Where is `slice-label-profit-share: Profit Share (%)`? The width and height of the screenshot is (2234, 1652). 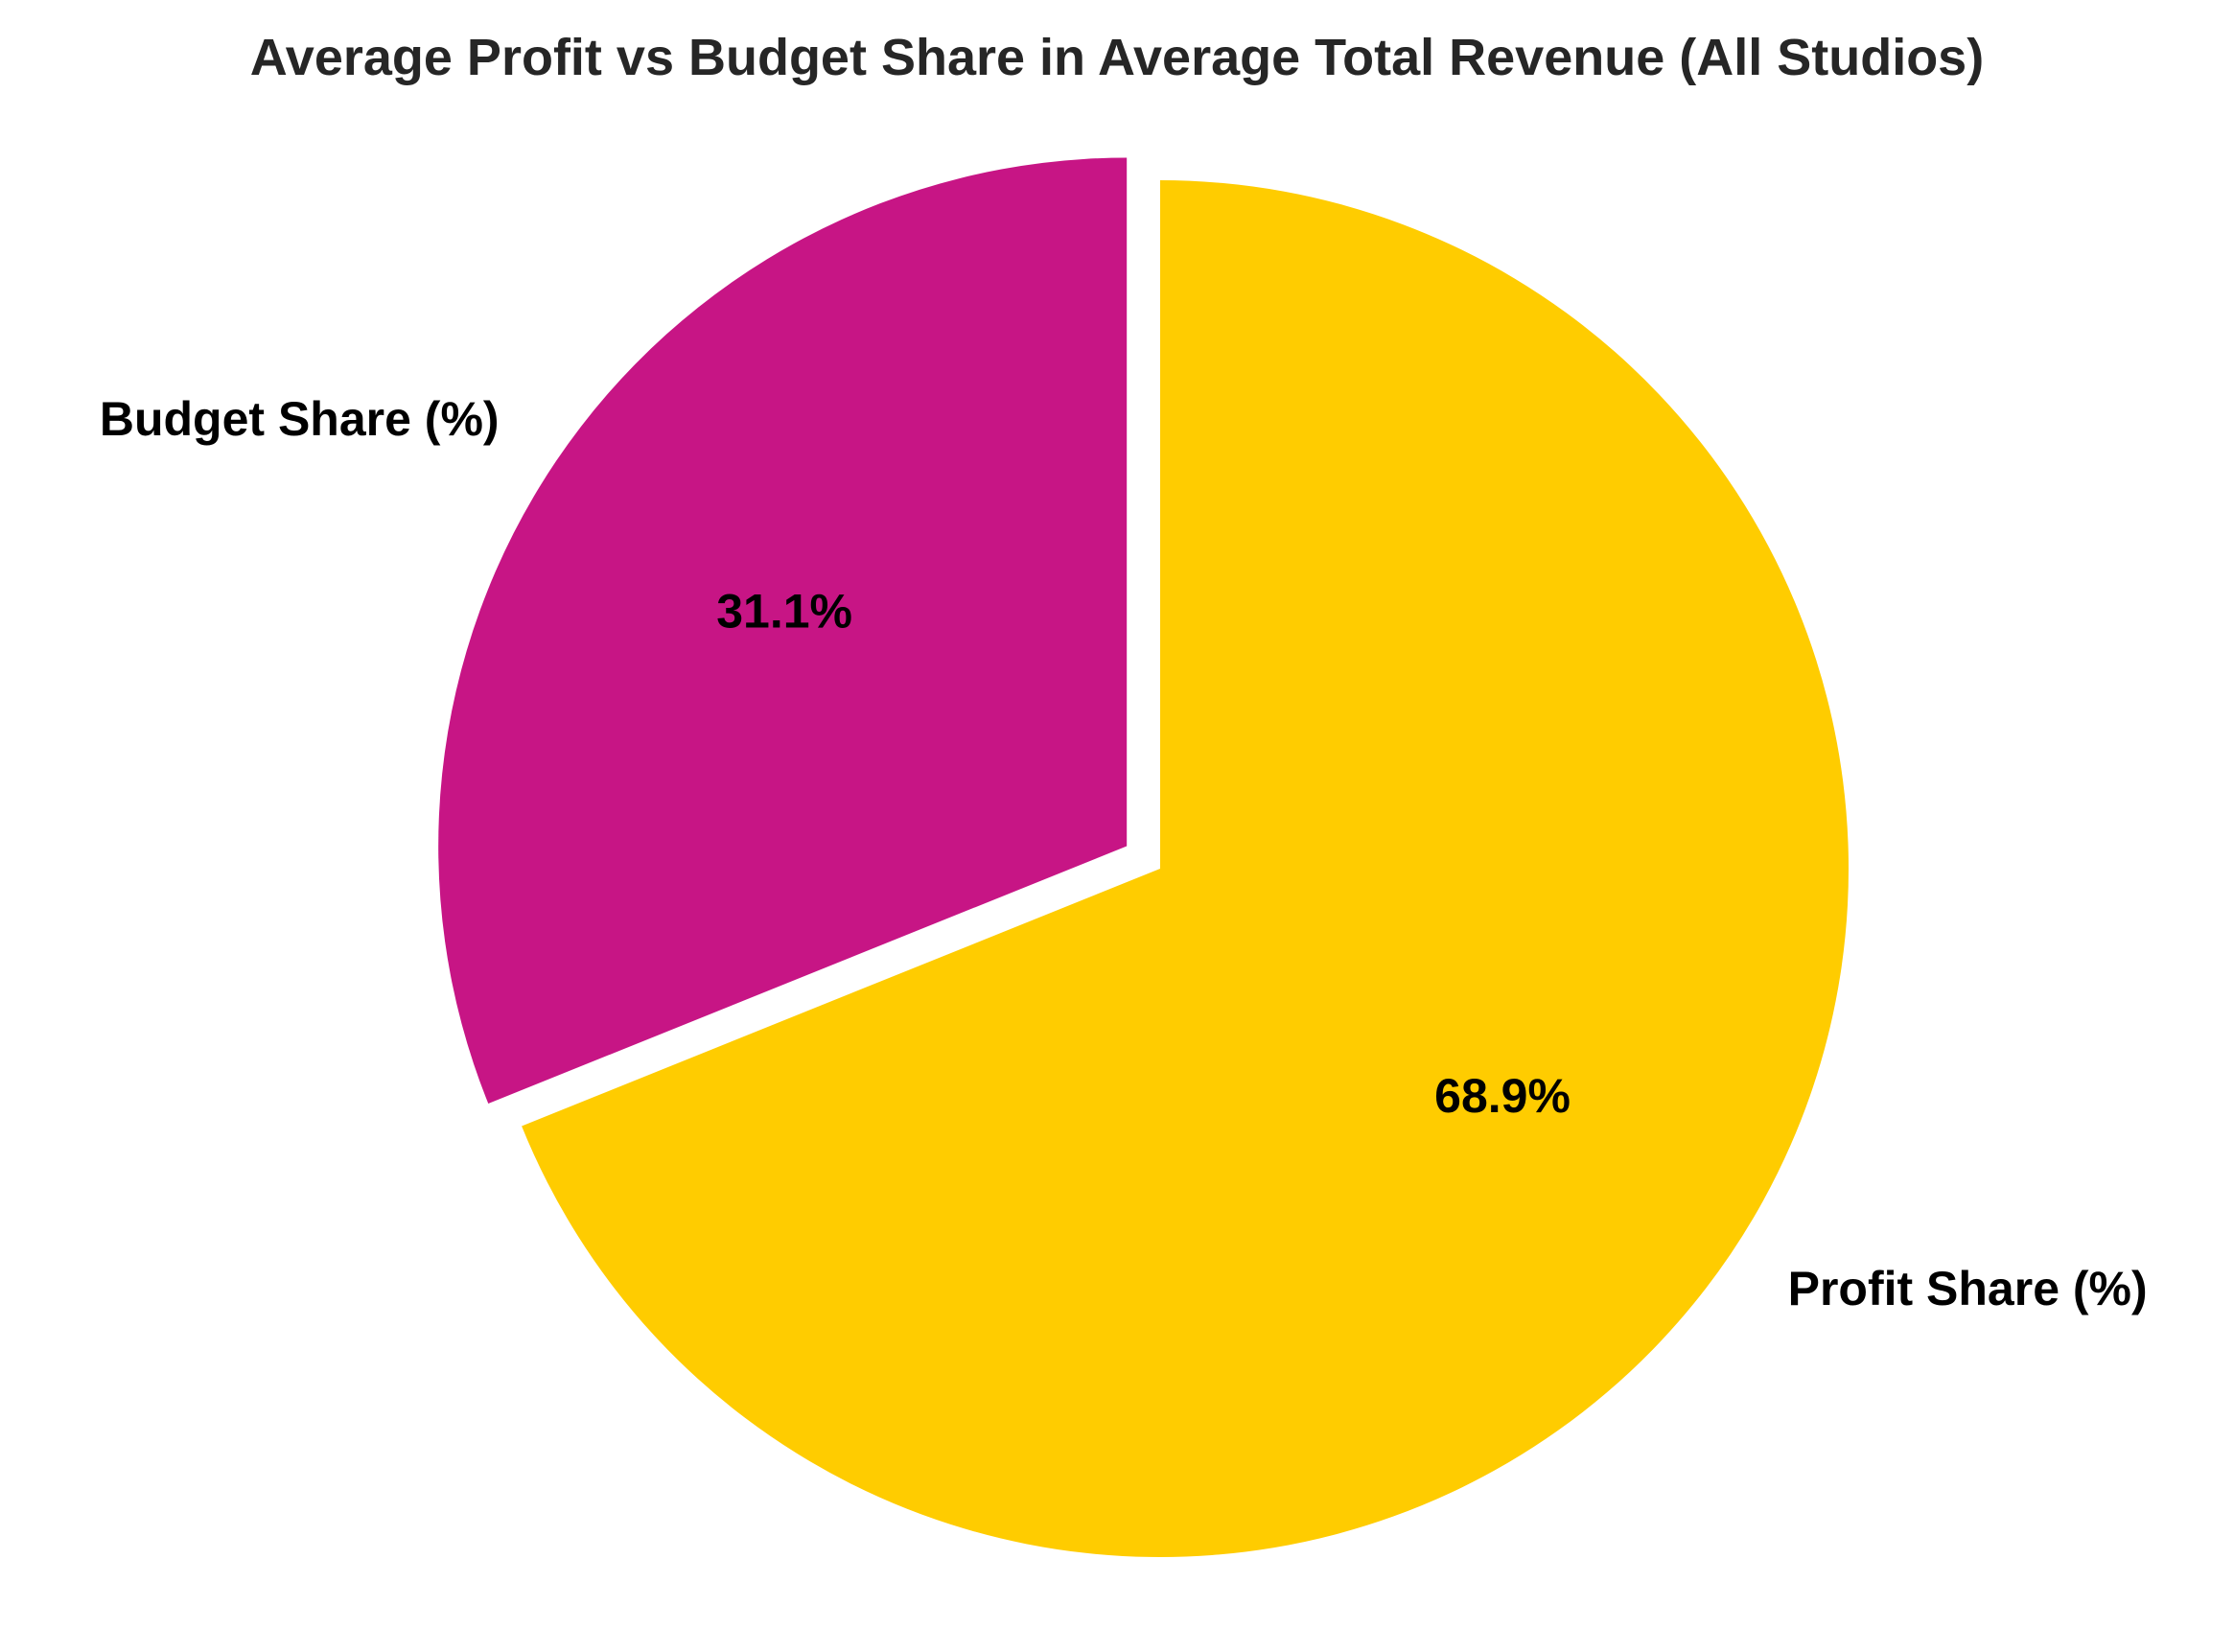
slice-label-profit-share: Profit Share (%) is located at coordinates (1968, 1288).